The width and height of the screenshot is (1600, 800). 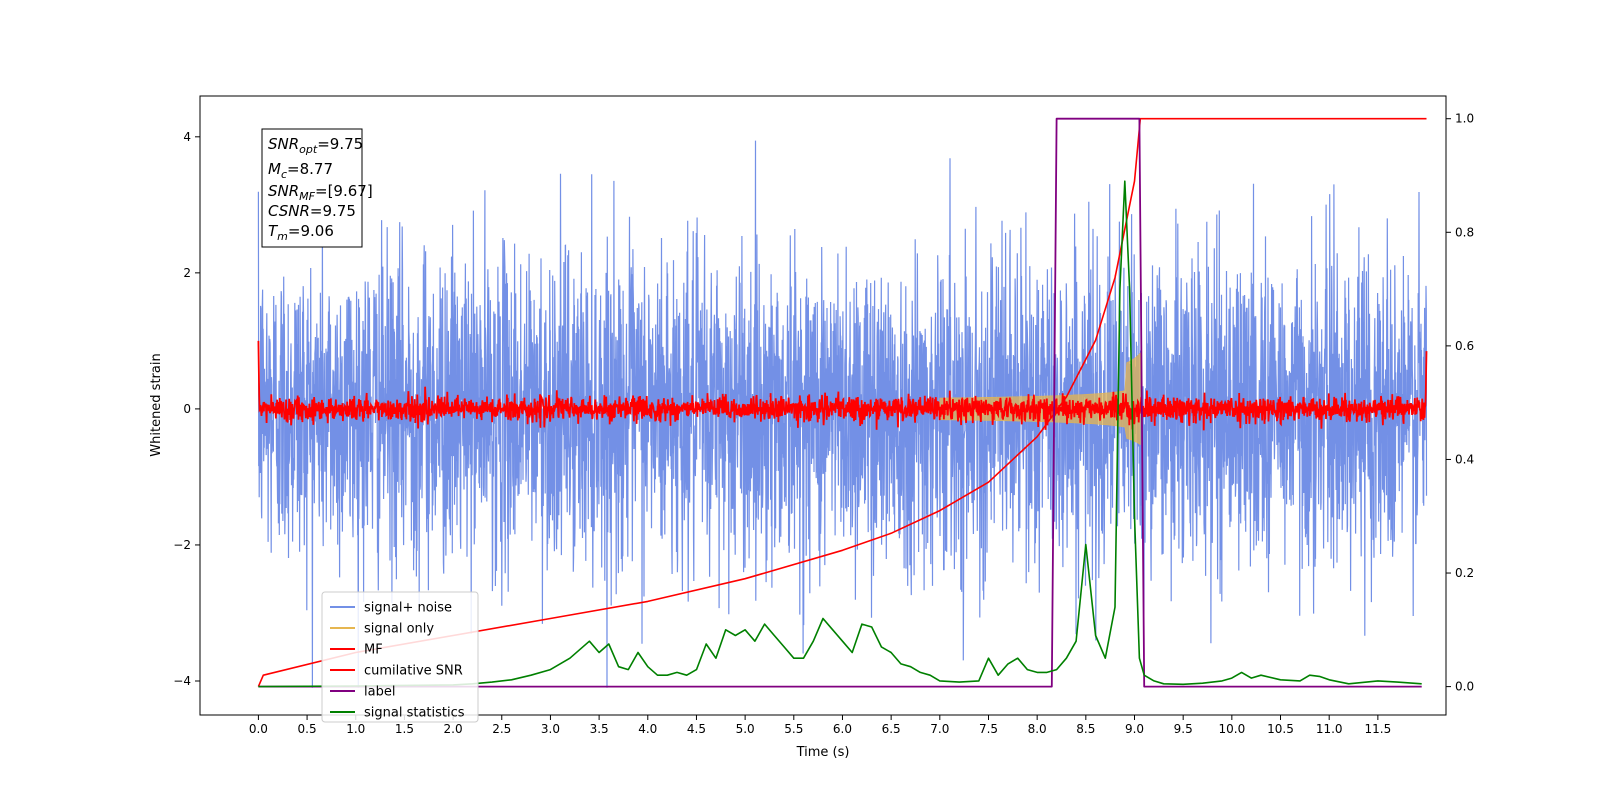 I want to click on x-tick-label: 0.5, so click(x=307, y=729).